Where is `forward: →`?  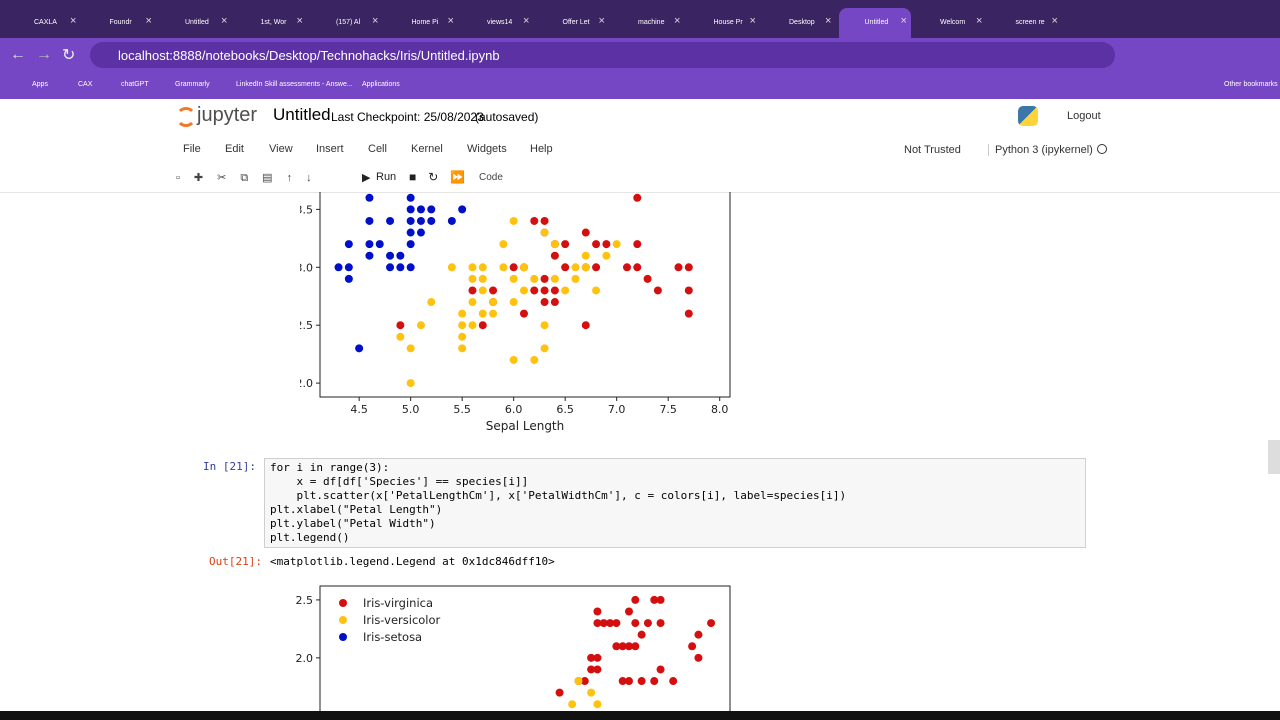
forward: → is located at coordinates (44, 54).